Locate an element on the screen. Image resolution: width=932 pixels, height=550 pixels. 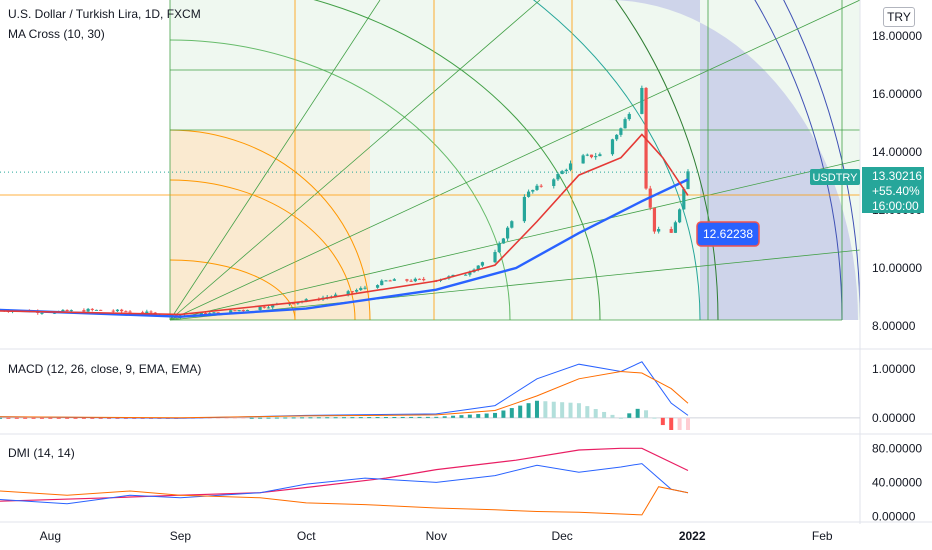
currency-button: TRY is located at coordinates (899, 17).